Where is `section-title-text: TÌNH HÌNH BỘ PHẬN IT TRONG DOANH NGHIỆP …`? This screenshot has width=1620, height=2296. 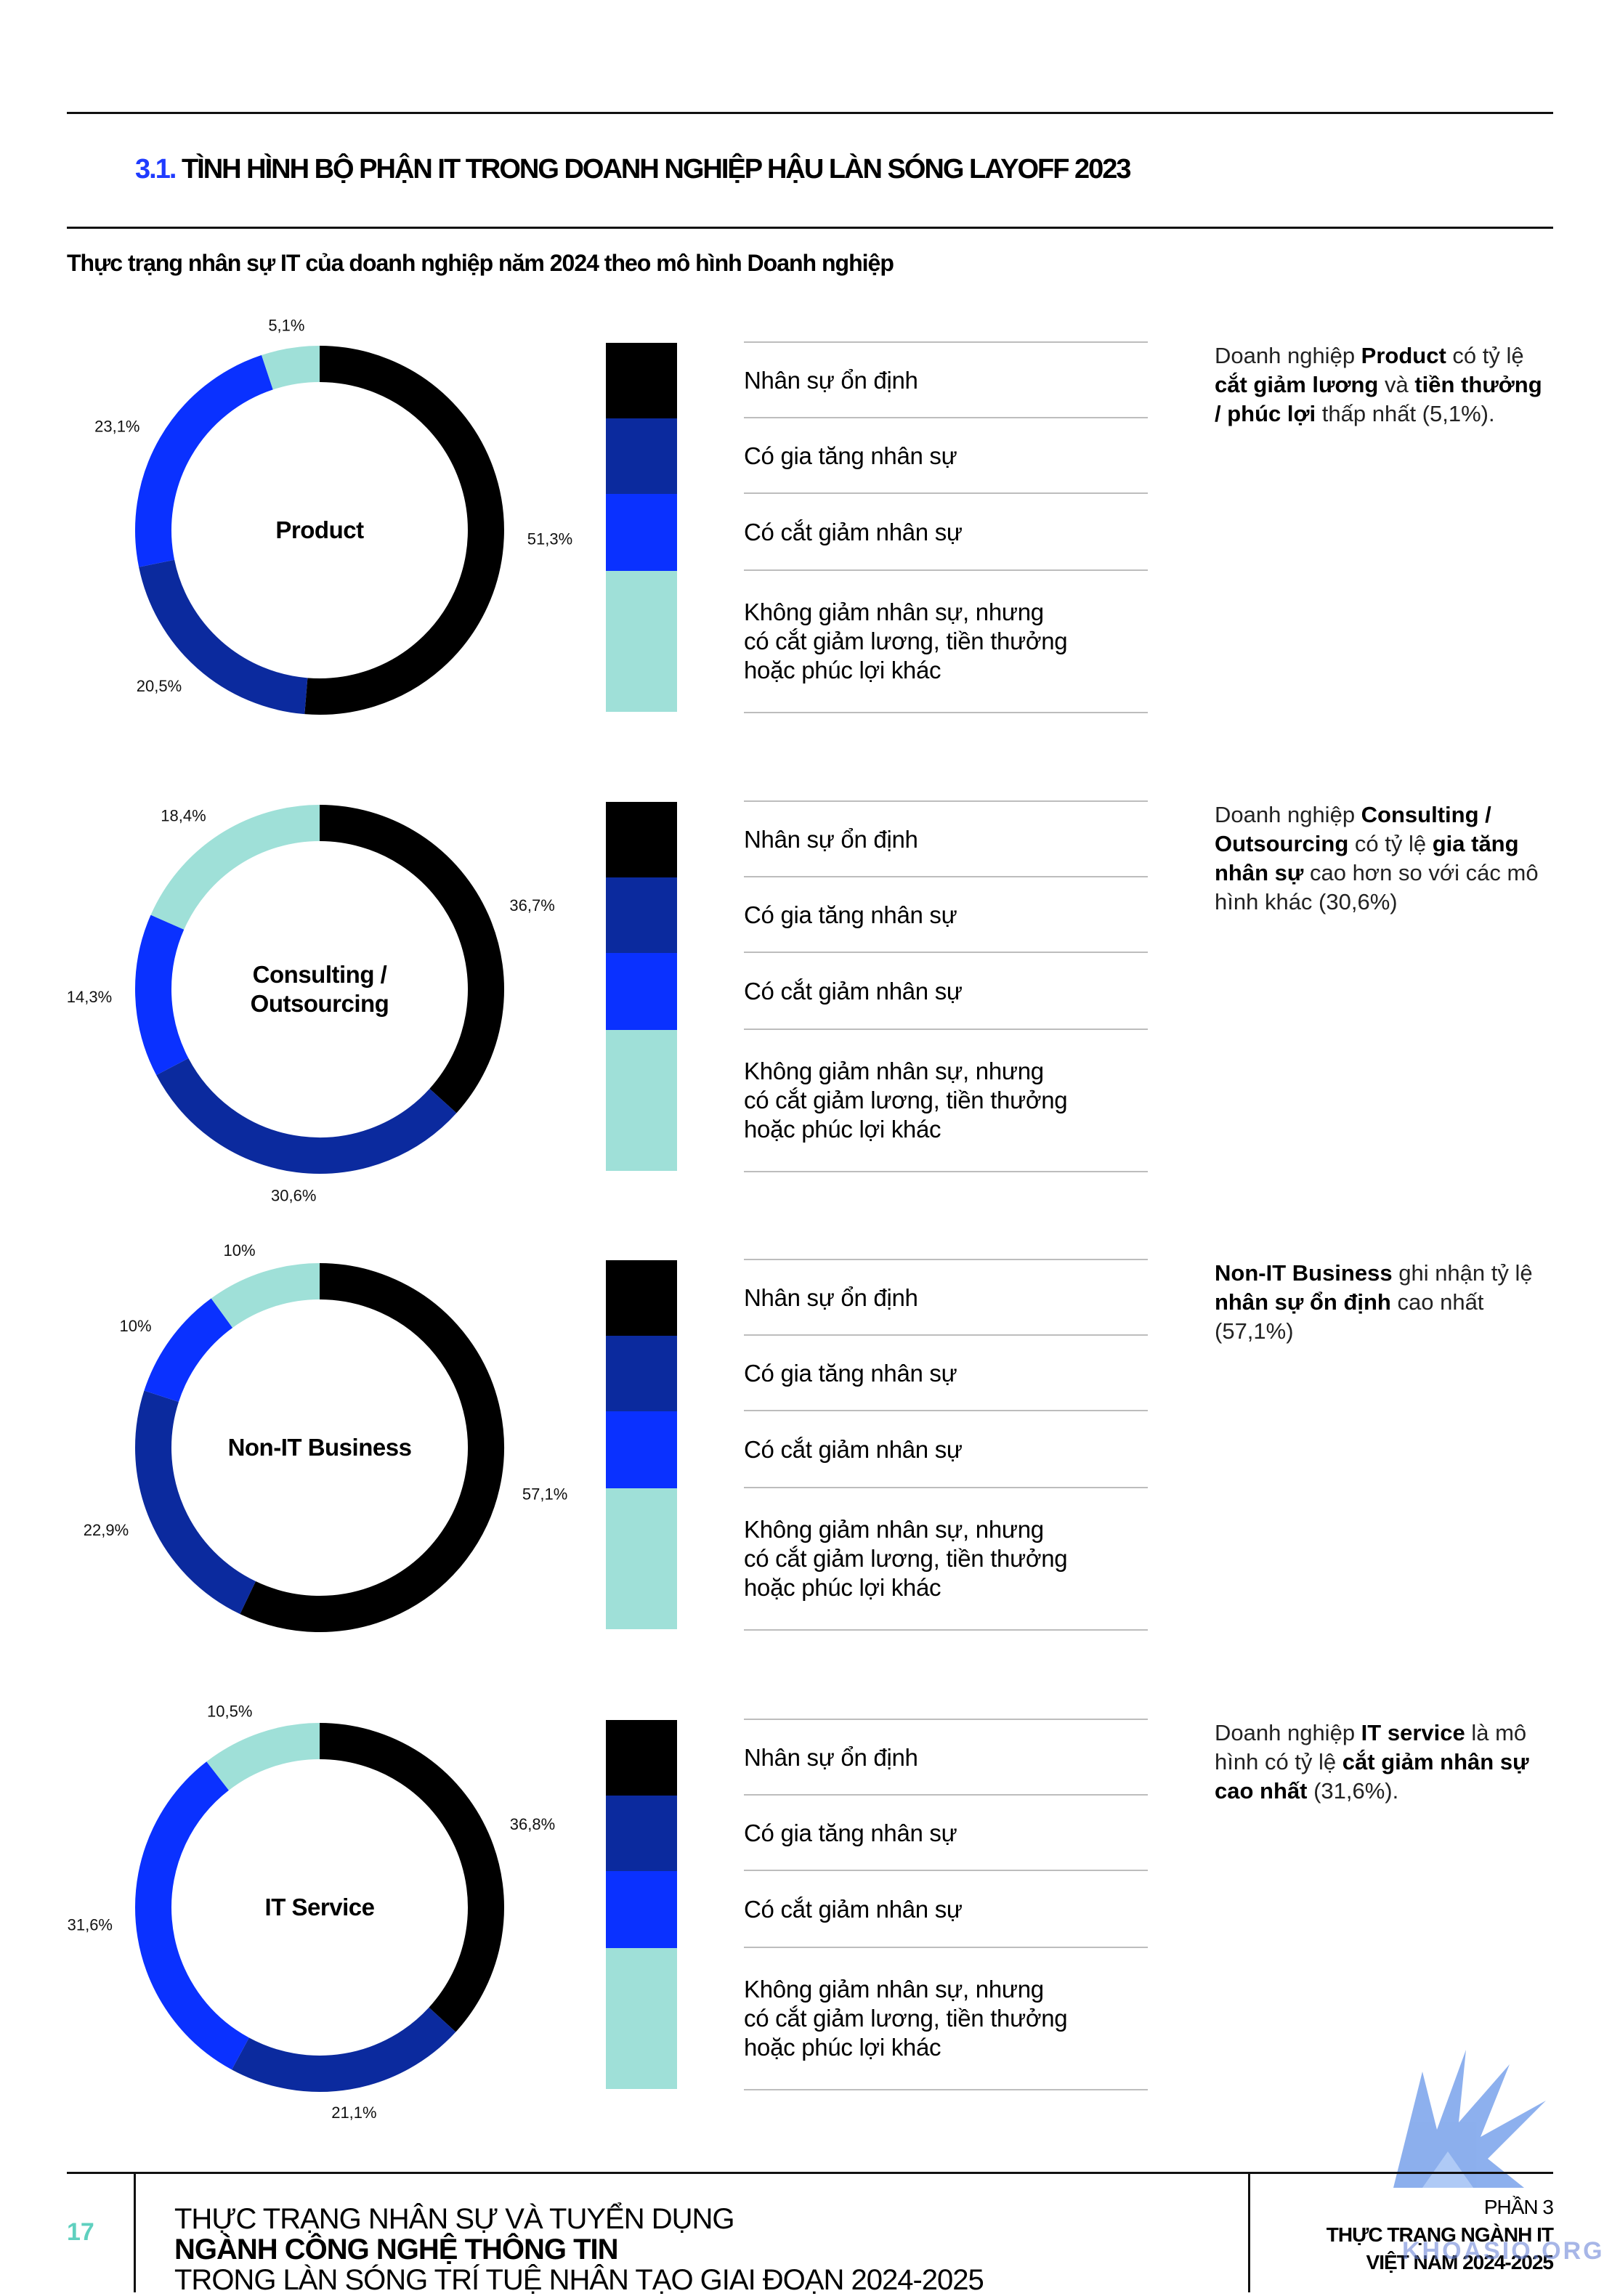
section-title-text: TÌNH HÌNH BỘ PHẬN IT TRONG DOANH NGHIỆP … is located at coordinates (656, 169).